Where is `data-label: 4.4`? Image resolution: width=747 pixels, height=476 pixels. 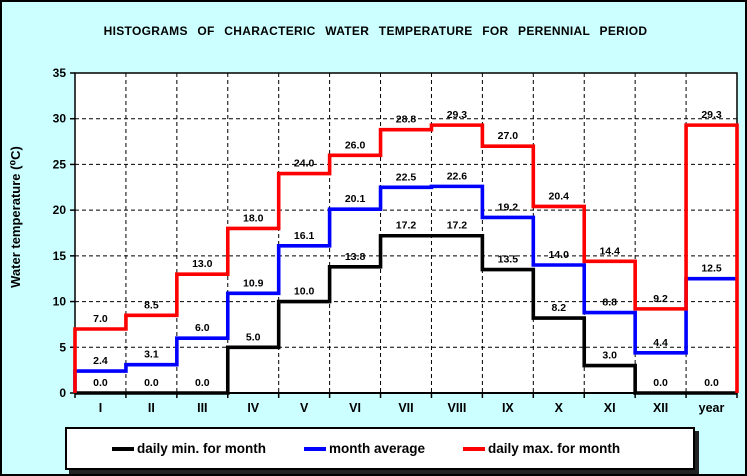
data-label: 4.4 is located at coordinates (660, 343).